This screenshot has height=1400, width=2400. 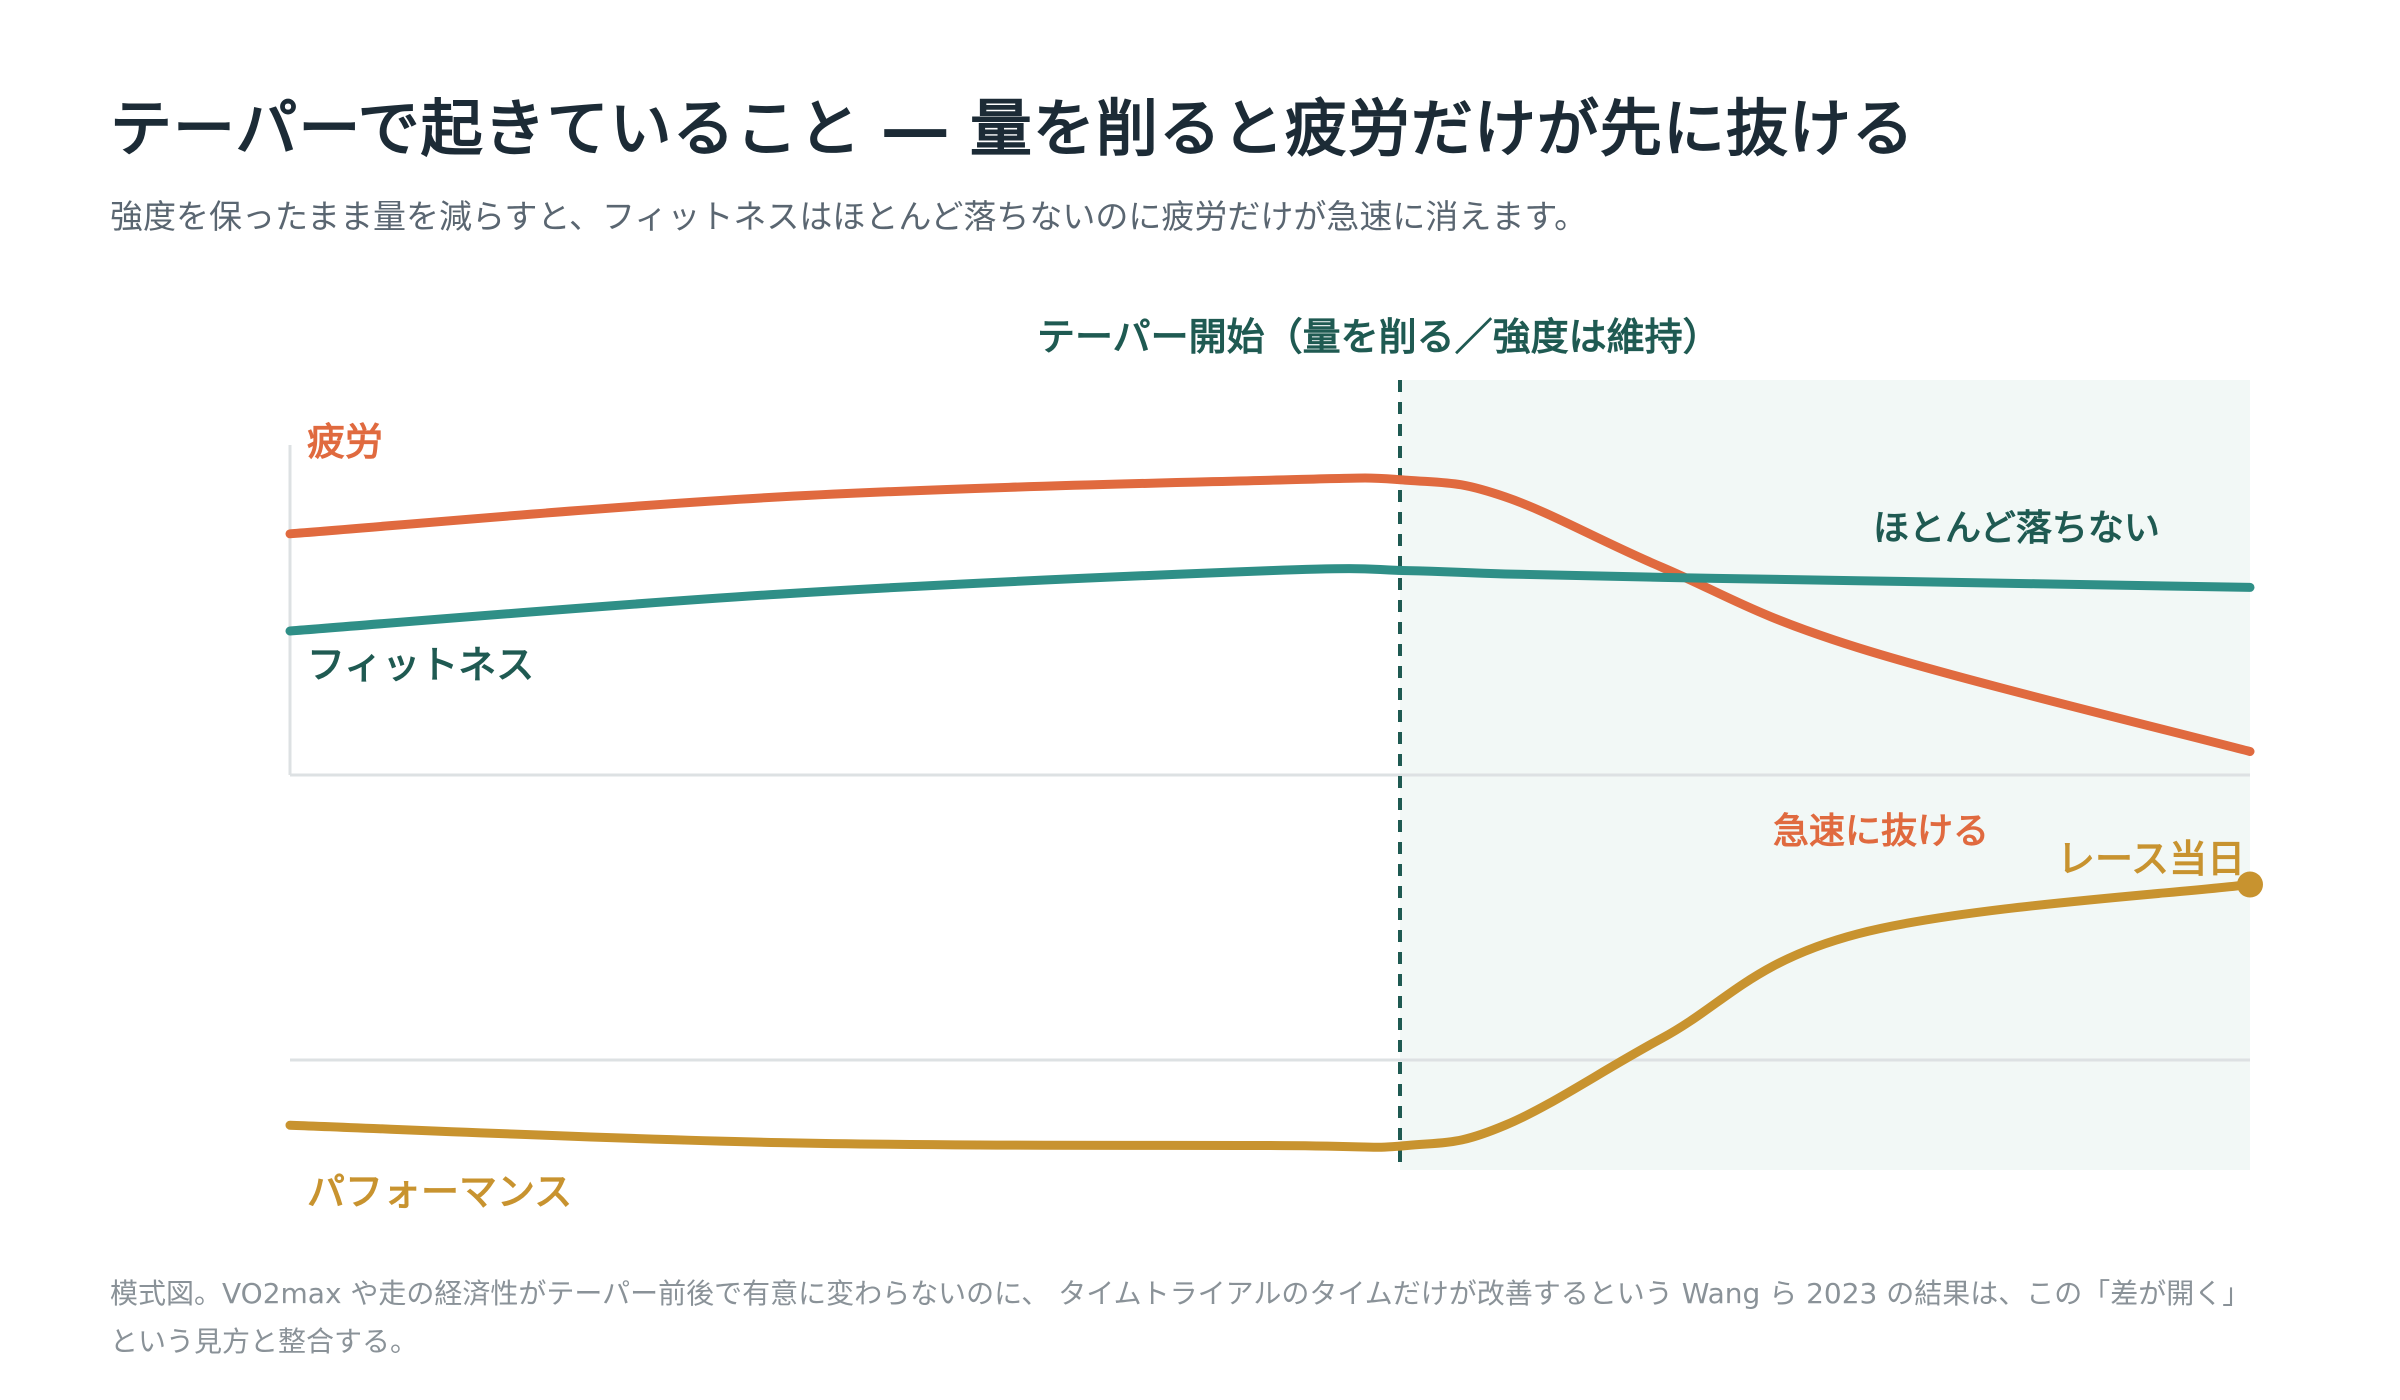 I want to click on fatigue-note-label: 急速に抜ける, so click(x=1881, y=831).